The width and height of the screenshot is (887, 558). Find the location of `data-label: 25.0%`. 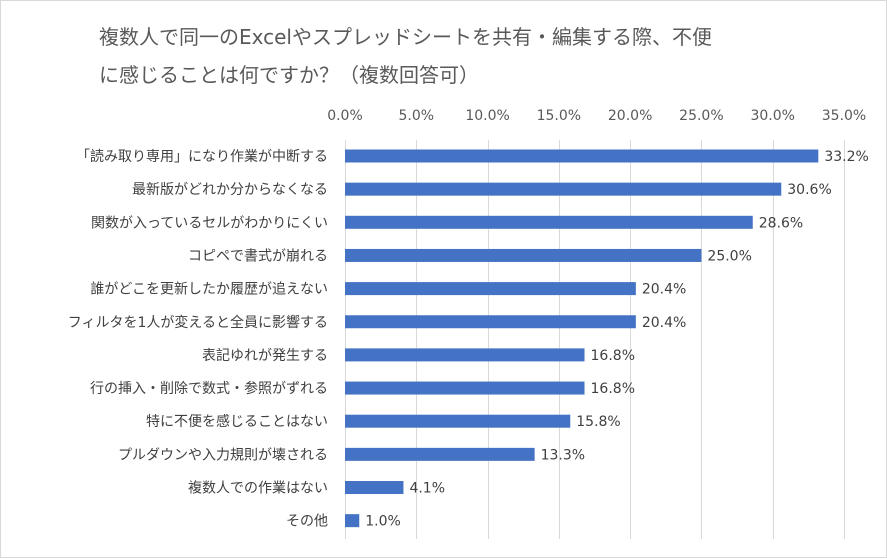

data-label: 25.0% is located at coordinates (729, 256).